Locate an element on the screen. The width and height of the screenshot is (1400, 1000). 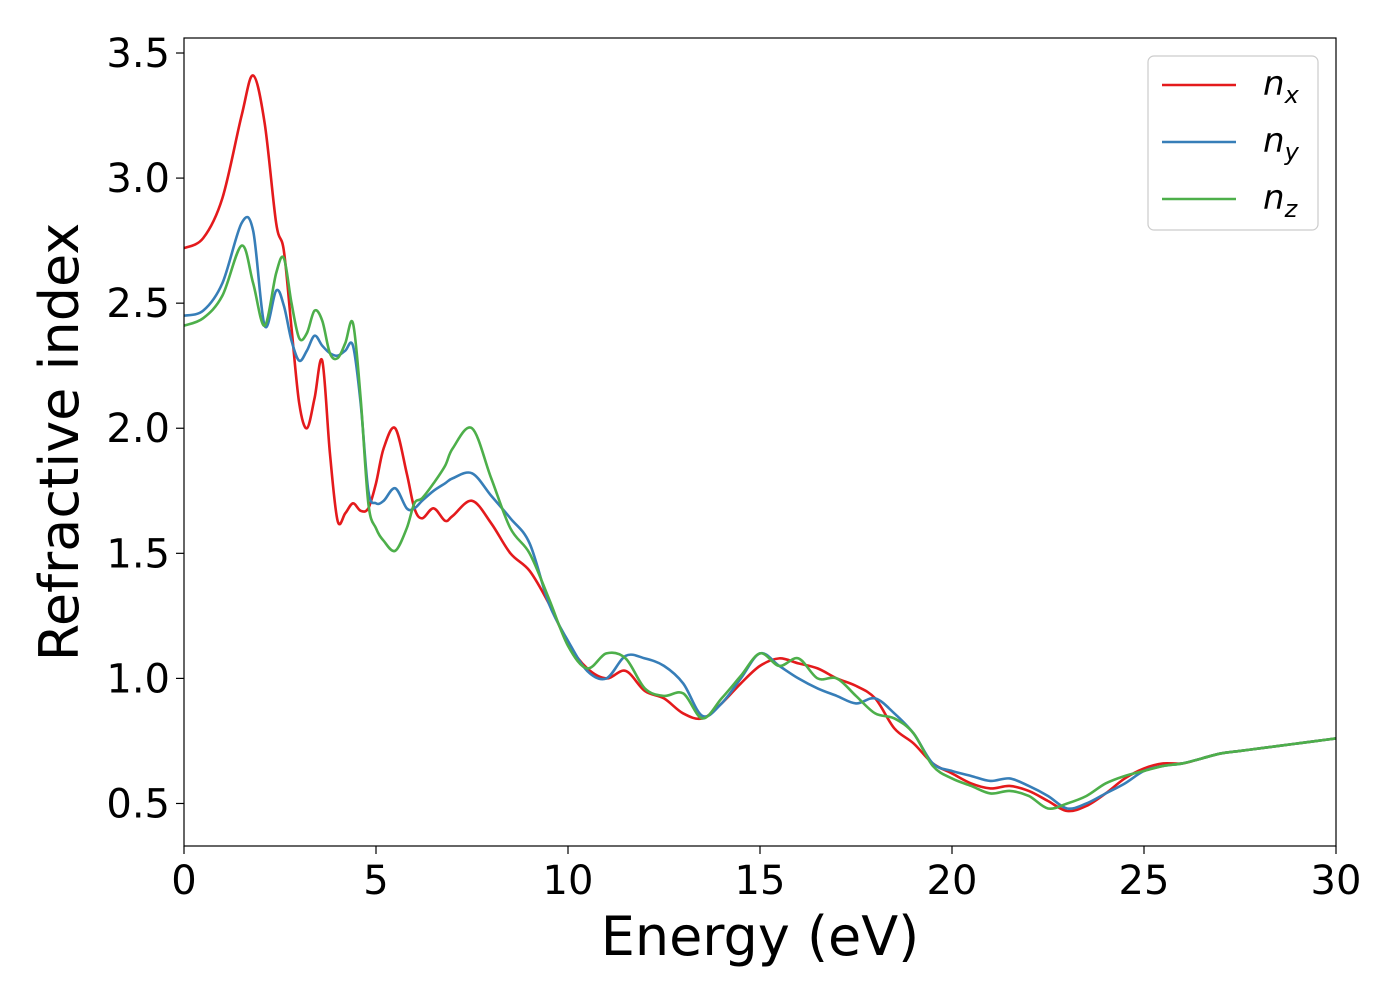
y-tick-label: 3.0 is located at coordinates (138, 179).